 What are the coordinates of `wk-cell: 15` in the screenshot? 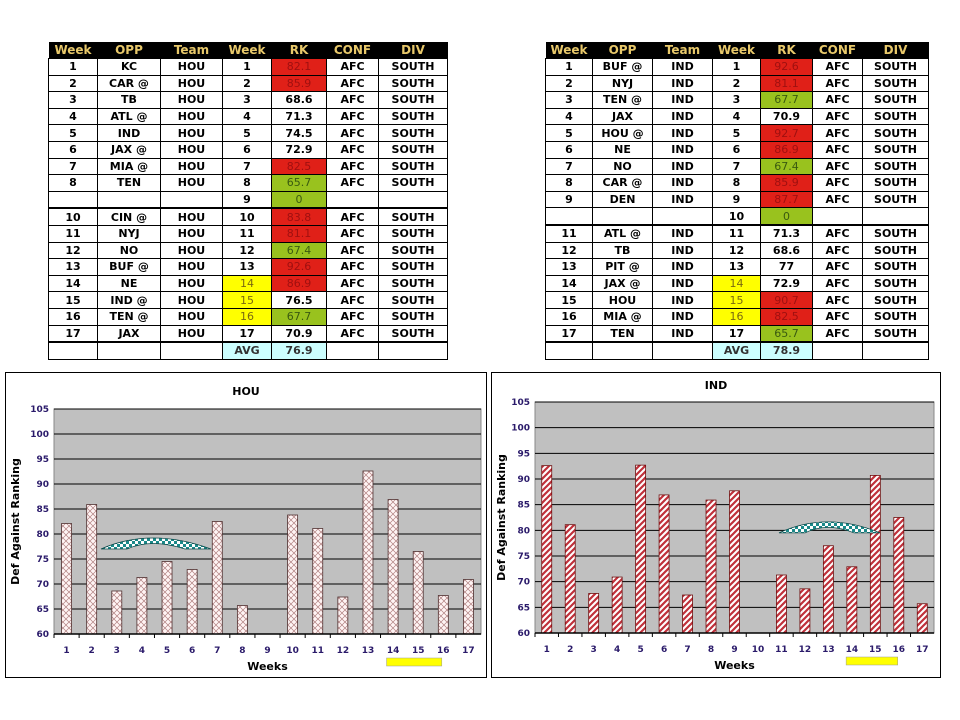 It's located at (736, 300).